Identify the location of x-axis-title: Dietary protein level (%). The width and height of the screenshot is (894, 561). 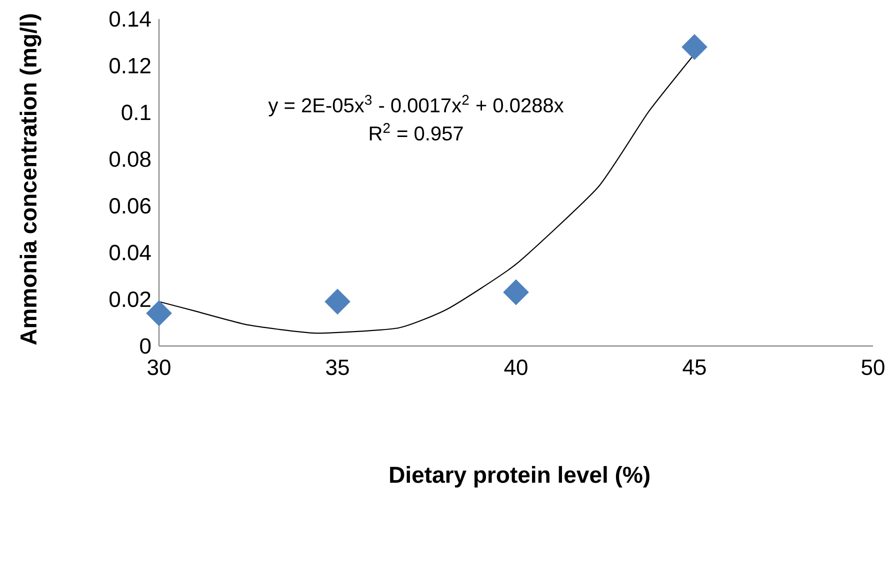
(520, 477).